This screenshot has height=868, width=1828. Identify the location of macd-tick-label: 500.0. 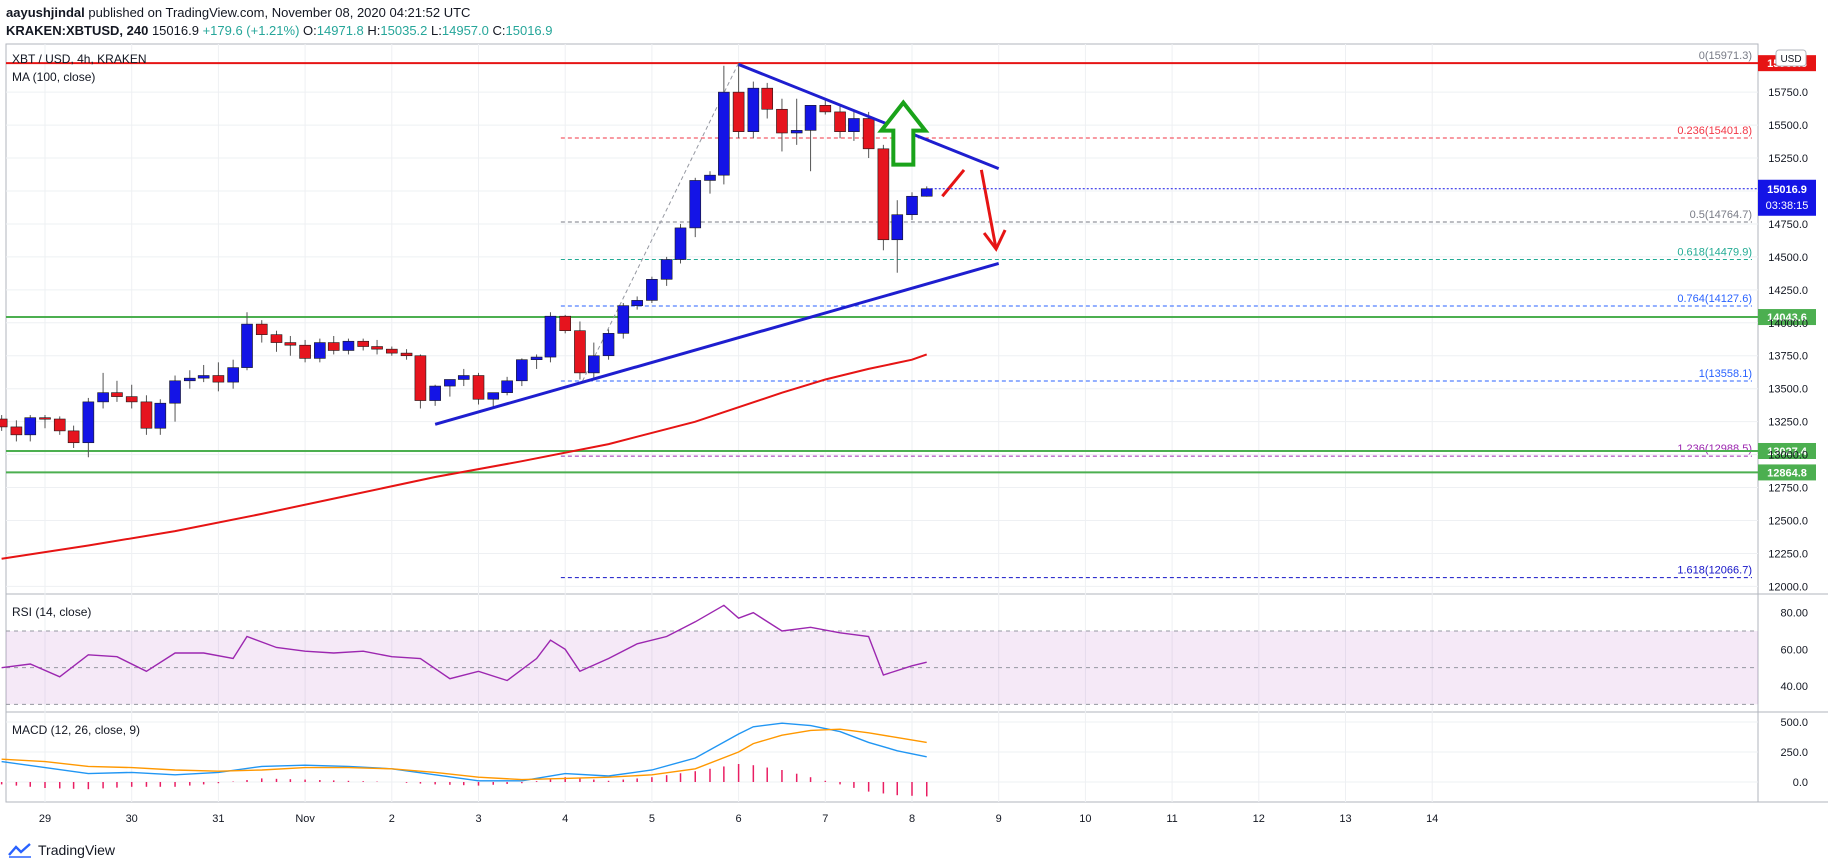
(1794, 723).